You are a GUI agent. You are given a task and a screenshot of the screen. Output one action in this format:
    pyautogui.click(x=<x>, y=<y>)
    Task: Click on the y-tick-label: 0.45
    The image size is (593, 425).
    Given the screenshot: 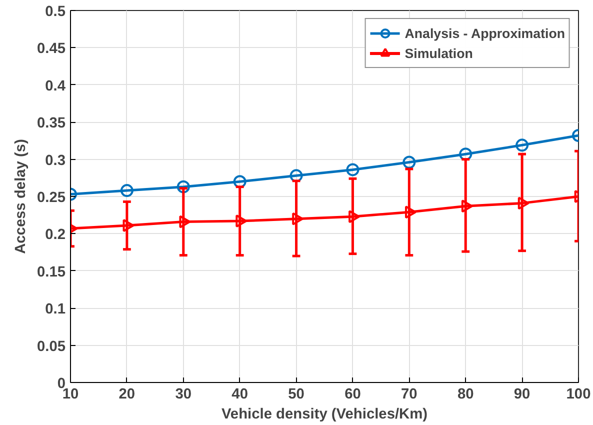 What is the action you would take?
    pyautogui.click(x=51, y=49)
    